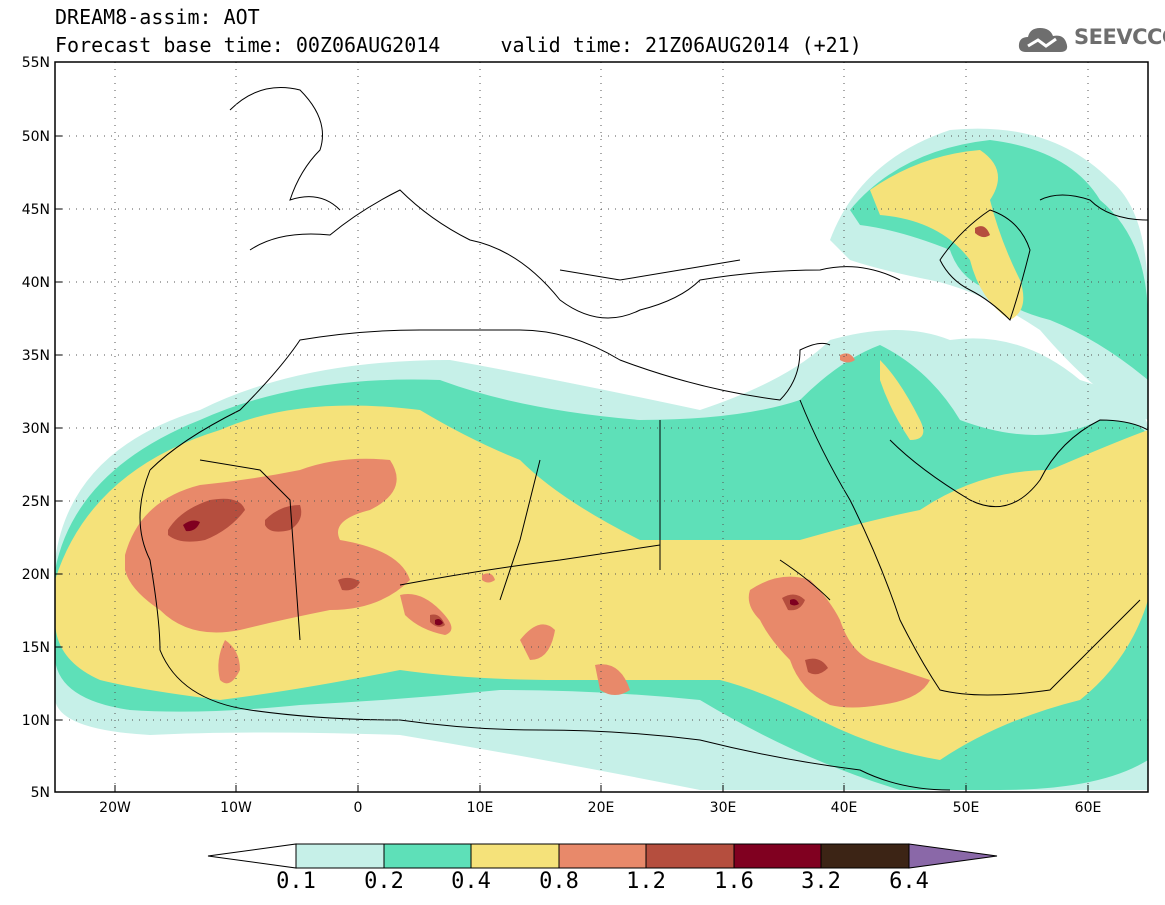 Image resolution: width=1165 pixels, height=905 pixels. What do you see at coordinates (40, 793) in the screenshot?
I see `lat-label: 5N` at bounding box center [40, 793].